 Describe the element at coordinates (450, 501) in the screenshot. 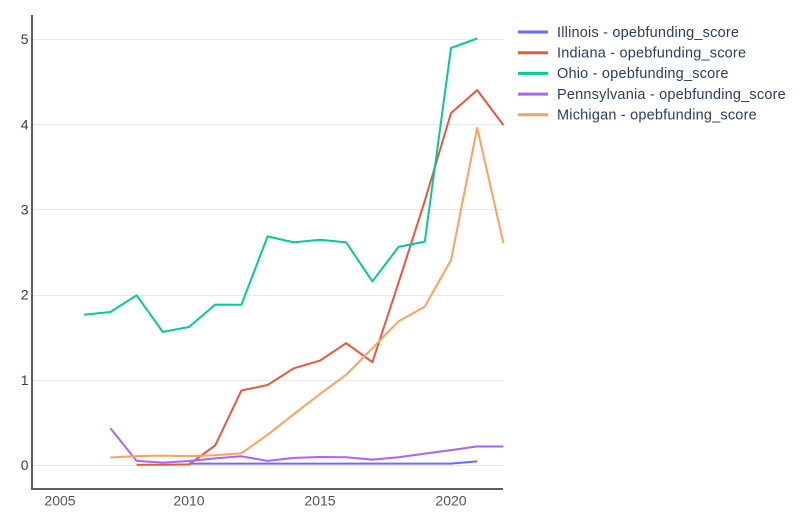

I see `svg-text: 2020` at that location.